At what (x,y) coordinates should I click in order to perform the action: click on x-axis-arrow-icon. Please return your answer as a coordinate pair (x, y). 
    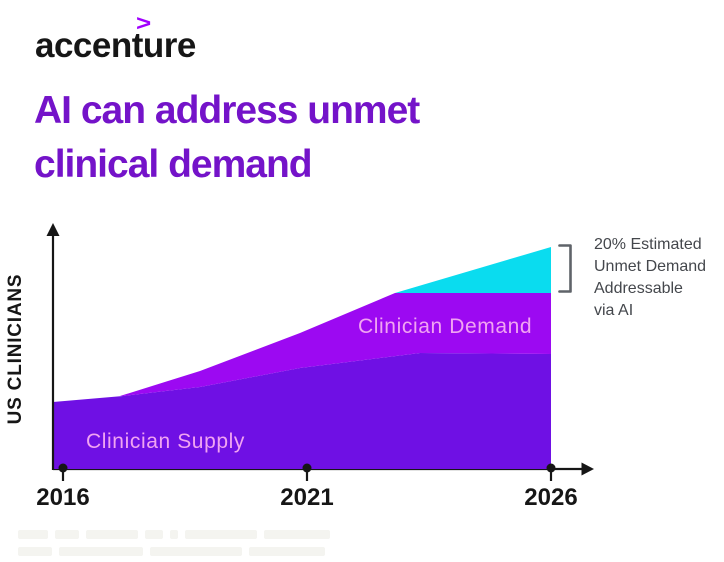
    Looking at the image, I should click on (587, 469).